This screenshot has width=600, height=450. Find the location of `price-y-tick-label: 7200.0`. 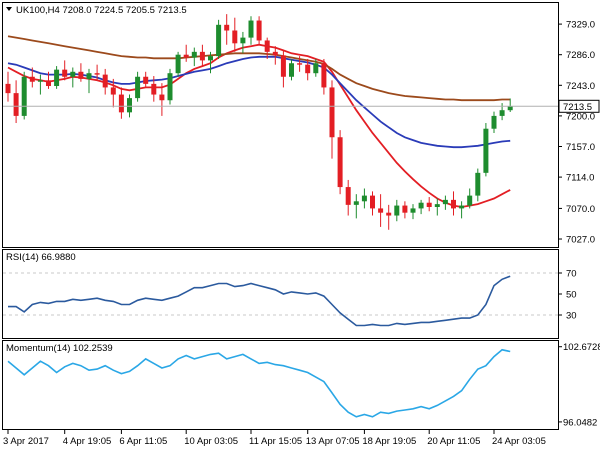

price-y-tick-label: 7200.0 is located at coordinates (580, 116).